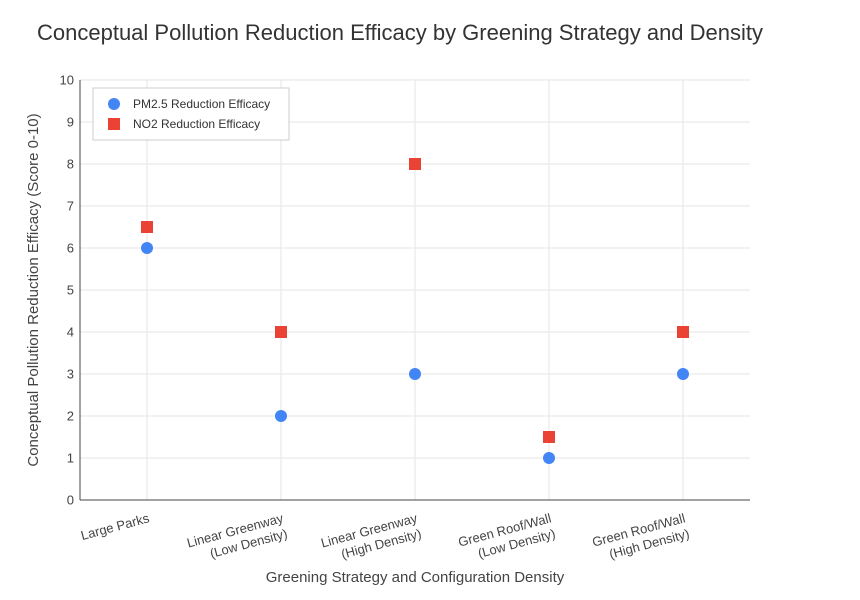 The image size is (860, 600). I want to click on x-tick-label: Green Roof/Wall(High Density), so click(641, 537).